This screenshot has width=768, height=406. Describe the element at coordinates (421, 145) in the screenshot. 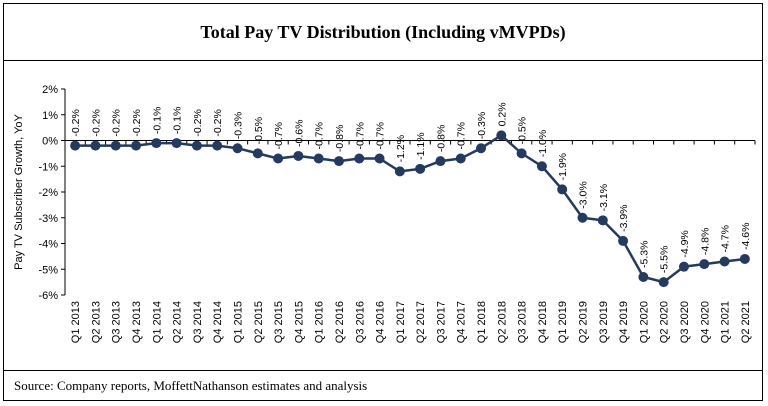

I see `data-label: -1.1%` at that location.